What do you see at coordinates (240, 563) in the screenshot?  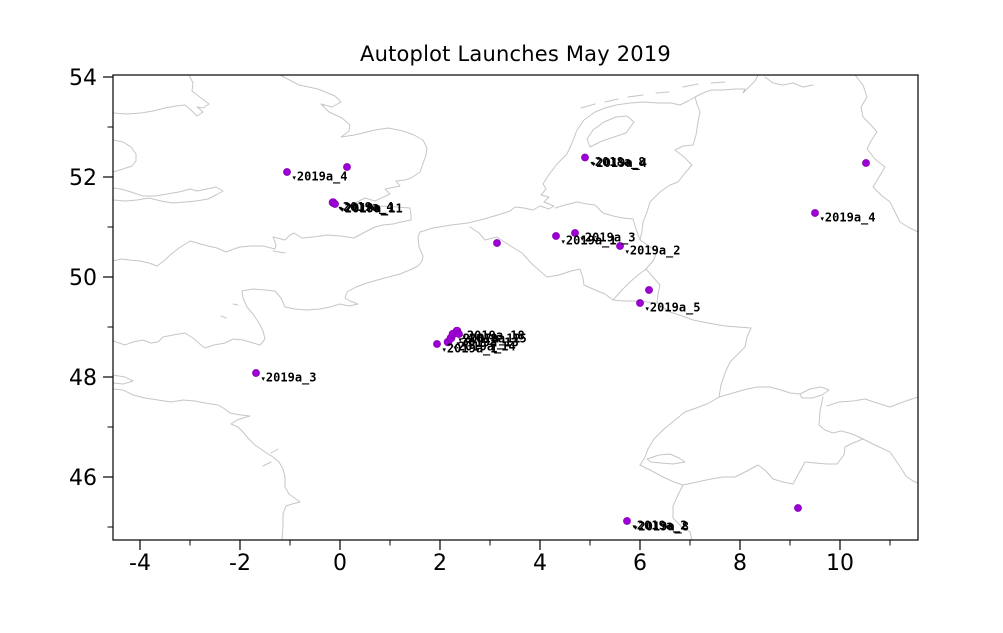 I see `x-tick-label: -2` at bounding box center [240, 563].